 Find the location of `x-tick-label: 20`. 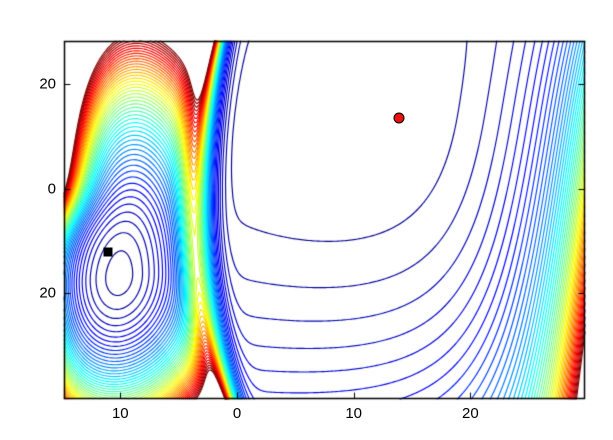

x-tick-label: 20 is located at coordinates (470, 413).